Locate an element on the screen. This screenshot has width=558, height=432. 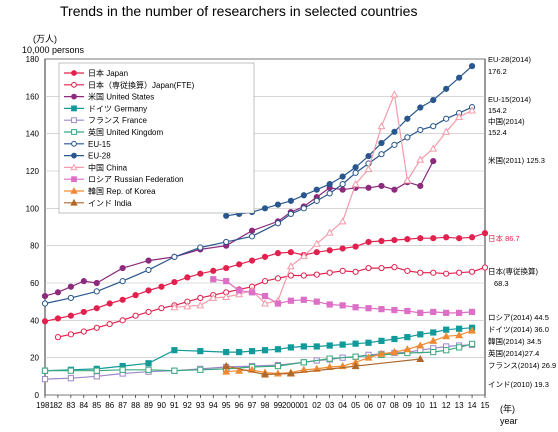
y-axis-ticks: 0 20 40 60 80 100 120 140 160 180 is located at coordinates (33, 227).